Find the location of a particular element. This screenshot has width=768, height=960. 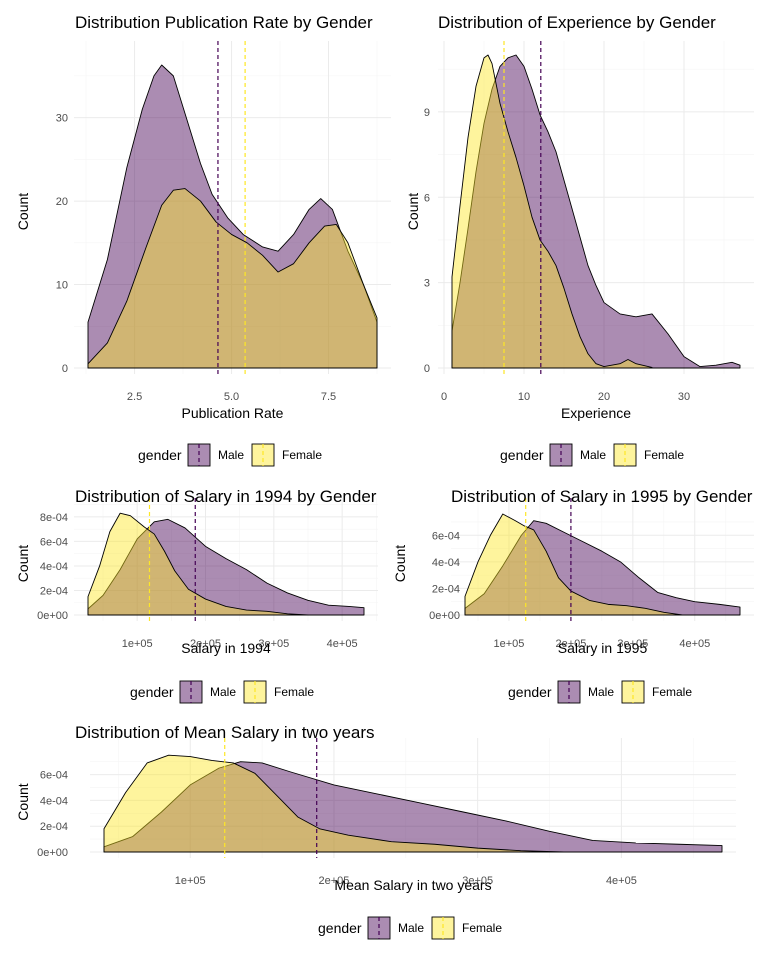

y-tick-label: 20 is located at coordinates (62, 202).